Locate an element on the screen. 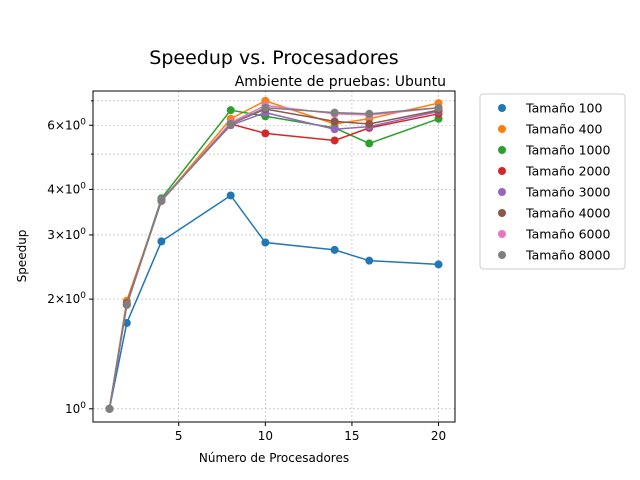 The image size is (640, 480). legend-label: Tamaño 1000 is located at coordinates (567, 150).